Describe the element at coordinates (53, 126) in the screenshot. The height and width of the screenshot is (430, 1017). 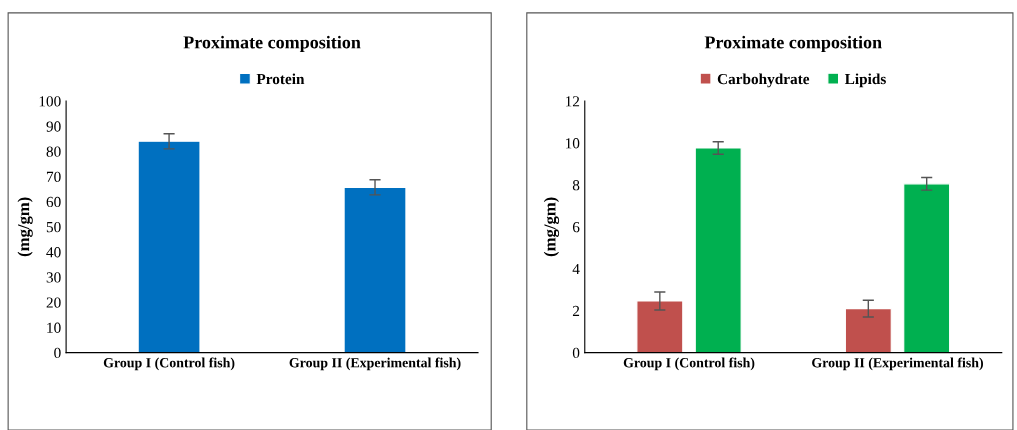
I see `y-tick-label: 90` at that location.